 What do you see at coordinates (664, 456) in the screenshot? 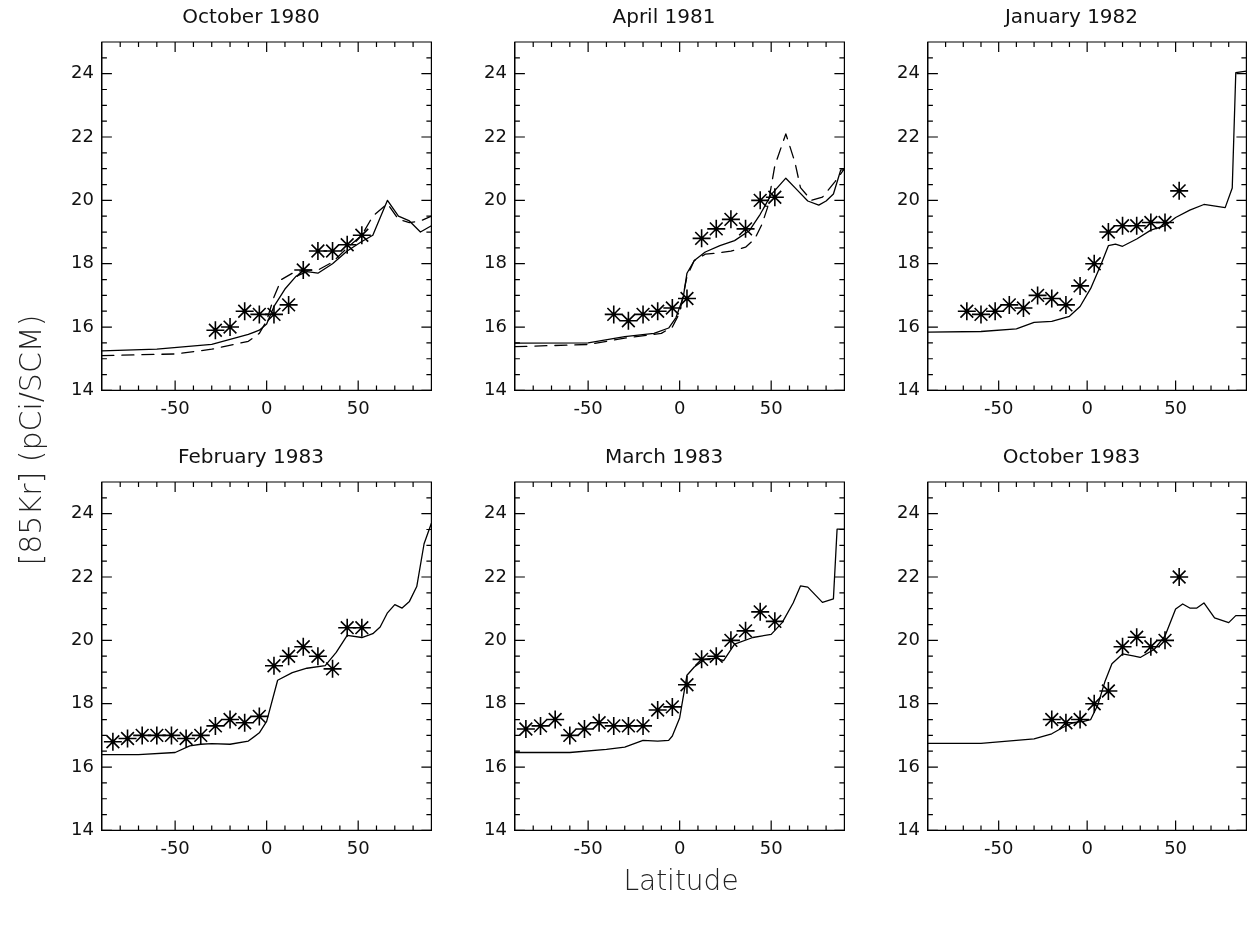
I see `chart-title: March 1983` at bounding box center [664, 456].